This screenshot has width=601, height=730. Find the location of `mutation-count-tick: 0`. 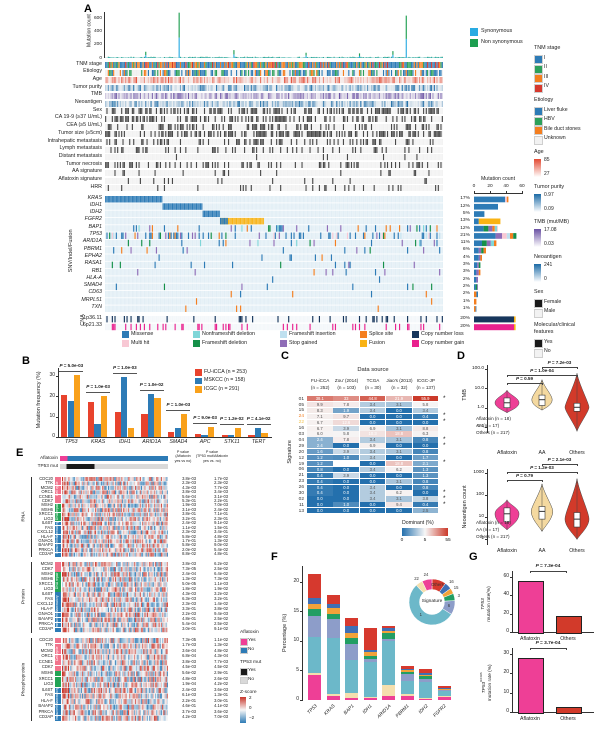

mutation-count-tick: 0 is located at coordinates (100, 58).